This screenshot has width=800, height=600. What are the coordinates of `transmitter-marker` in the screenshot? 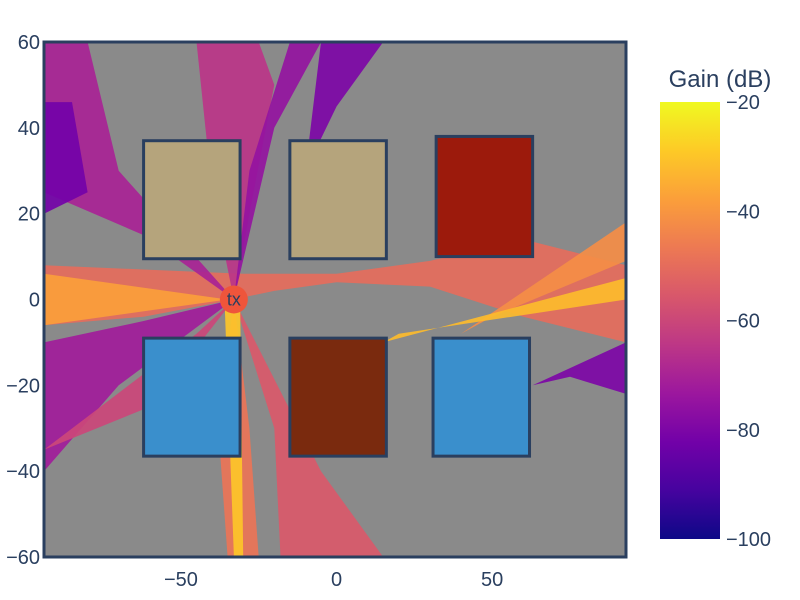 It's located at (233, 299).